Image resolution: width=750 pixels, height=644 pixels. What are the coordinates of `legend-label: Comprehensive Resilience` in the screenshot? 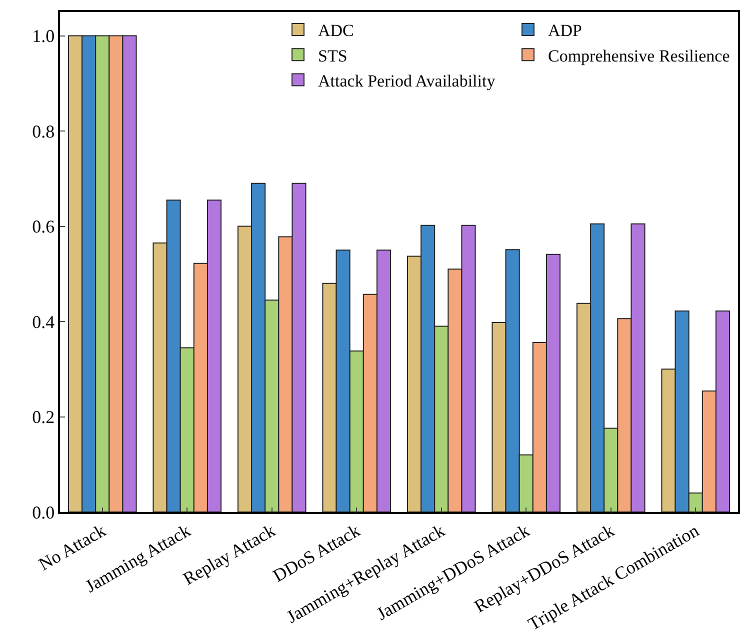 It's located at (639, 56).